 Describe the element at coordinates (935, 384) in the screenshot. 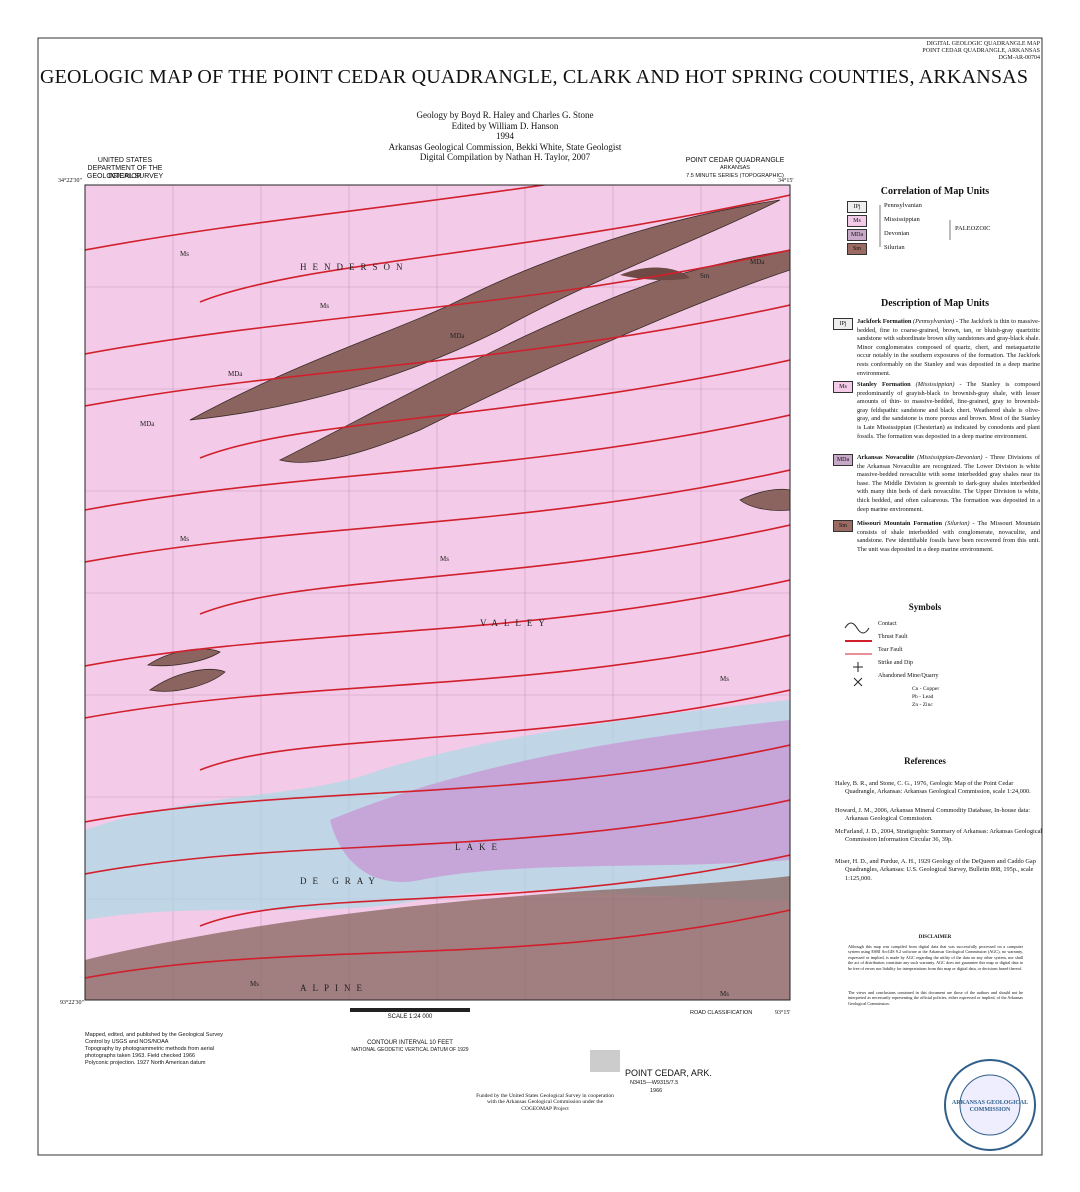

I see `unit-age: (Mississippian)` at that location.